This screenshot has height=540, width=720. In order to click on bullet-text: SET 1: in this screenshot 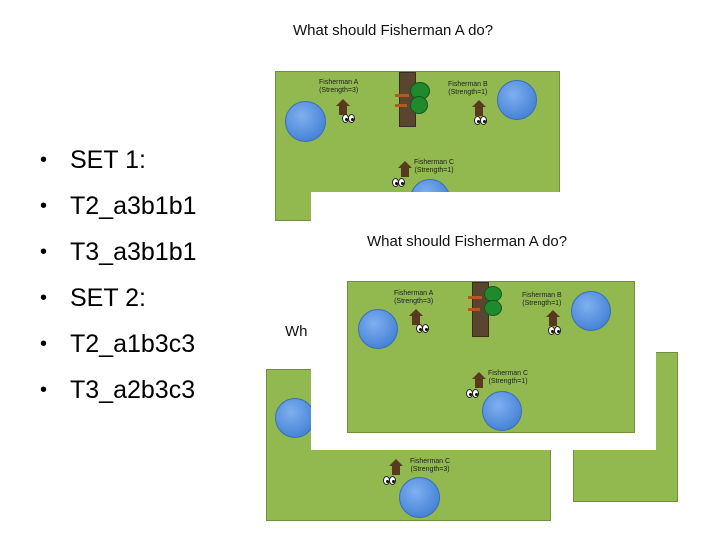, I will do `click(108, 160)`.